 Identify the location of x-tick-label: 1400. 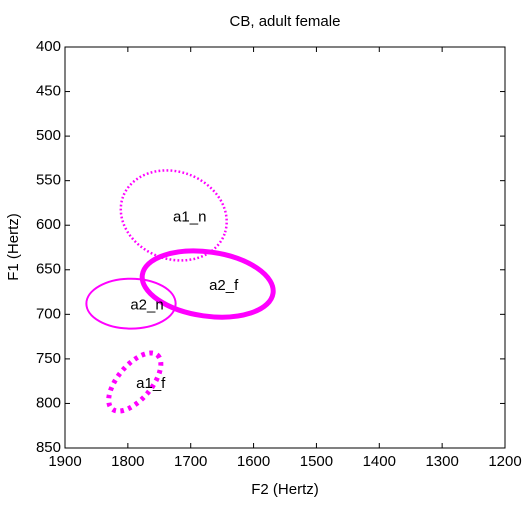
(379, 461).